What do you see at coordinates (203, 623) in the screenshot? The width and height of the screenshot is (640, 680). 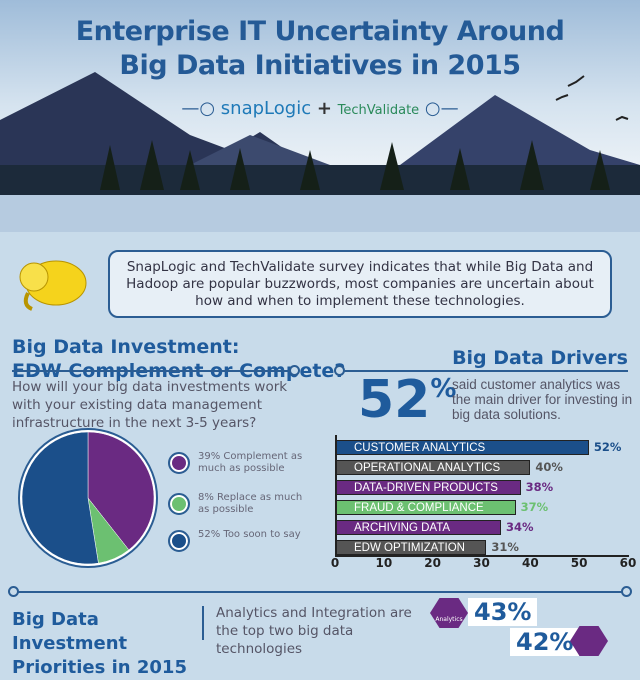 I see `divider-vertical` at bounding box center [203, 623].